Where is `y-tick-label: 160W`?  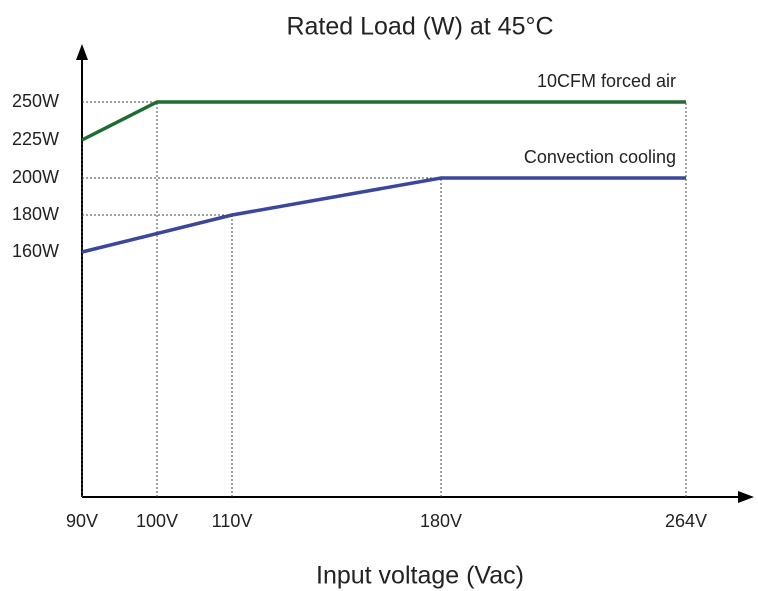
y-tick-label: 160W is located at coordinates (35, 251).